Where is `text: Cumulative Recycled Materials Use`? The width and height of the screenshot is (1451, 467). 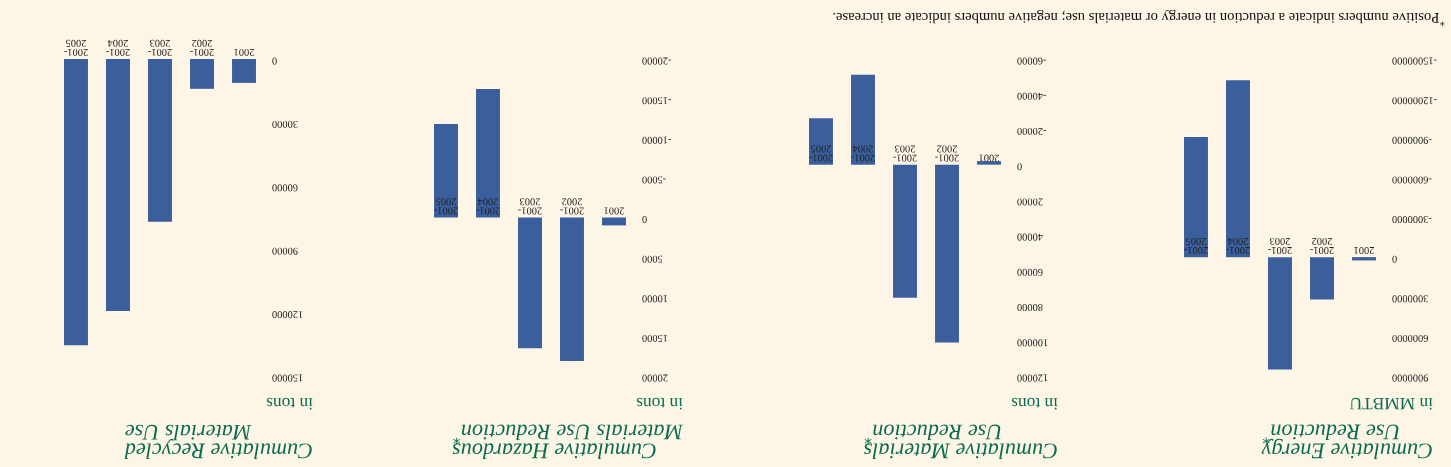
text: Cumulative Recycled Materials Use is located at coordinates (218, 441).